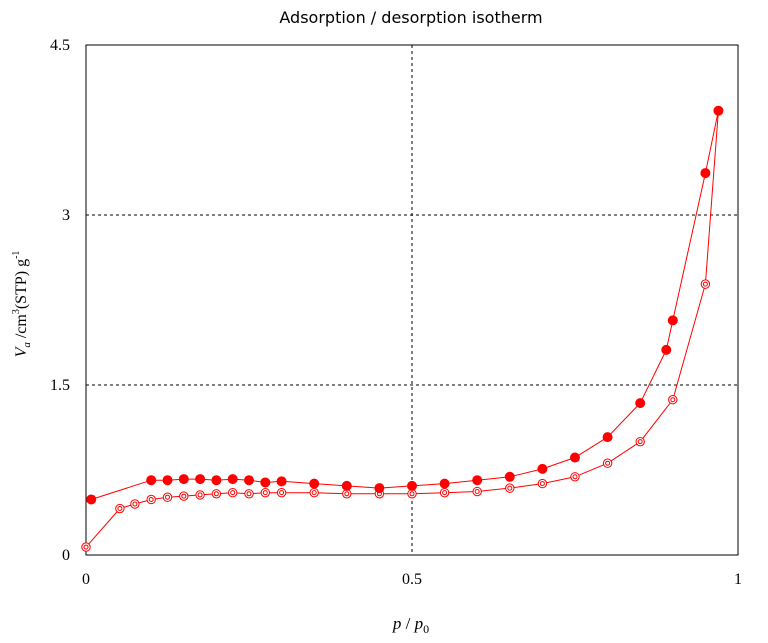 Image resolution: width=768 pixels, height=643 pixels. I want to click on y-label-v-sub: a, so click(27, 345).